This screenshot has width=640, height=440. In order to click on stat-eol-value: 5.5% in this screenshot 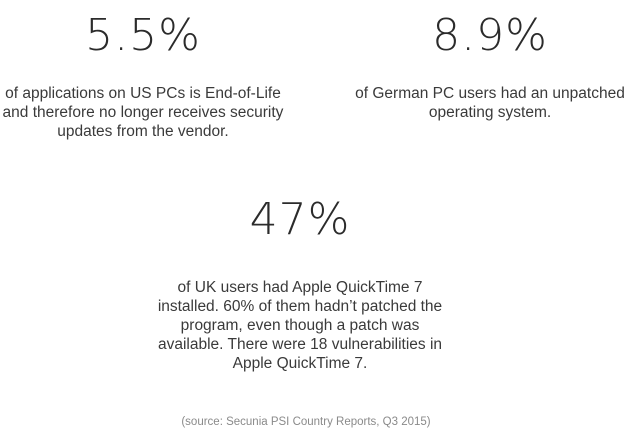, I will do `click(143, 35)`.